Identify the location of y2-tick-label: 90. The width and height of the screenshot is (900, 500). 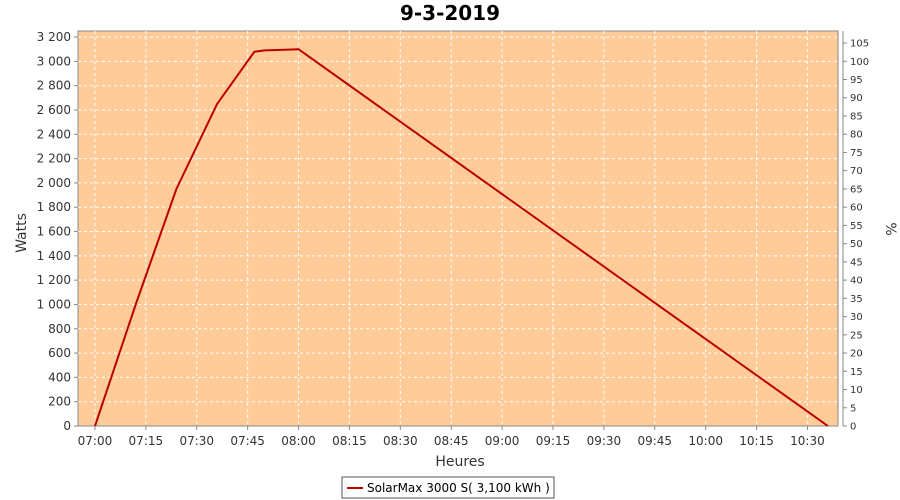
(856, 98).